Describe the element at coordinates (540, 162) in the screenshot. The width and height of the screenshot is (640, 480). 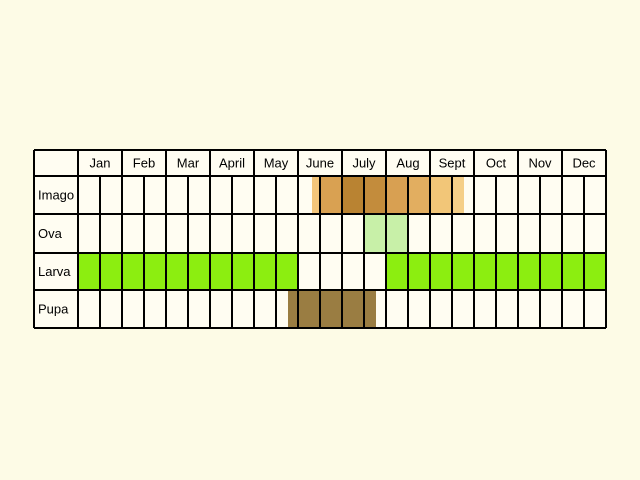
I see `month-label: Nov` at that location.